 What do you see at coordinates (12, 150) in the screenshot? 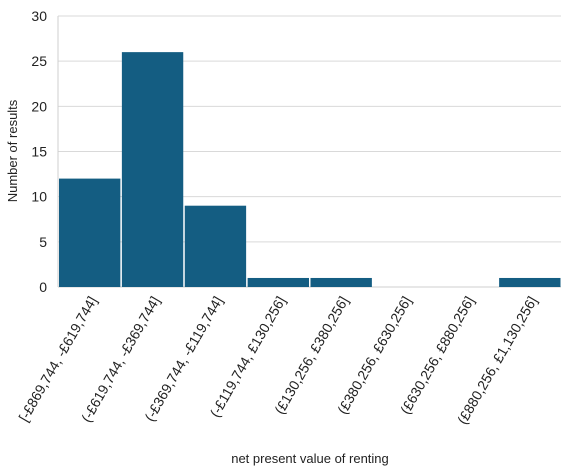
I see `y-axis-title: Number of results` at bounding box center [12, 150].